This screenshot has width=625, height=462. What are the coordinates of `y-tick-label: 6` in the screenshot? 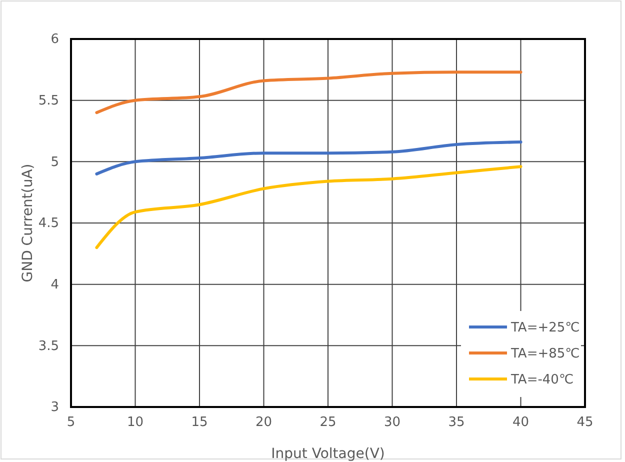 It's located at (54, 40).